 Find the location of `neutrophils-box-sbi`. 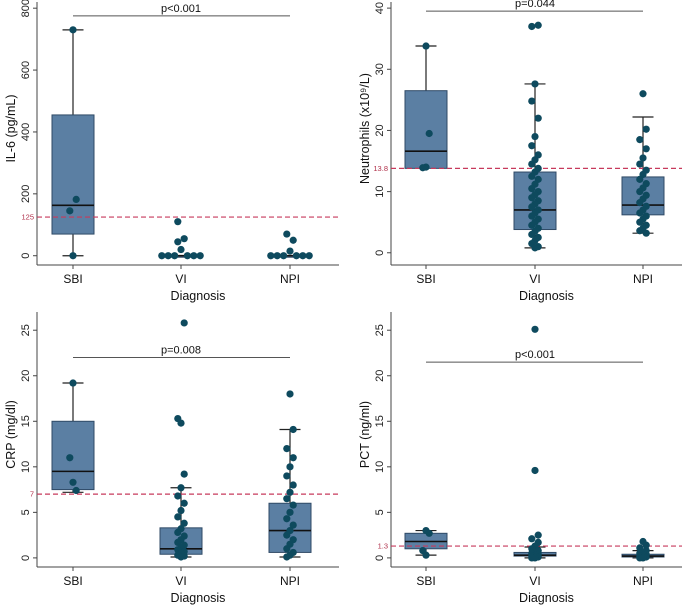

neutrophils-box-sbi is located at coordinates (426, 129).